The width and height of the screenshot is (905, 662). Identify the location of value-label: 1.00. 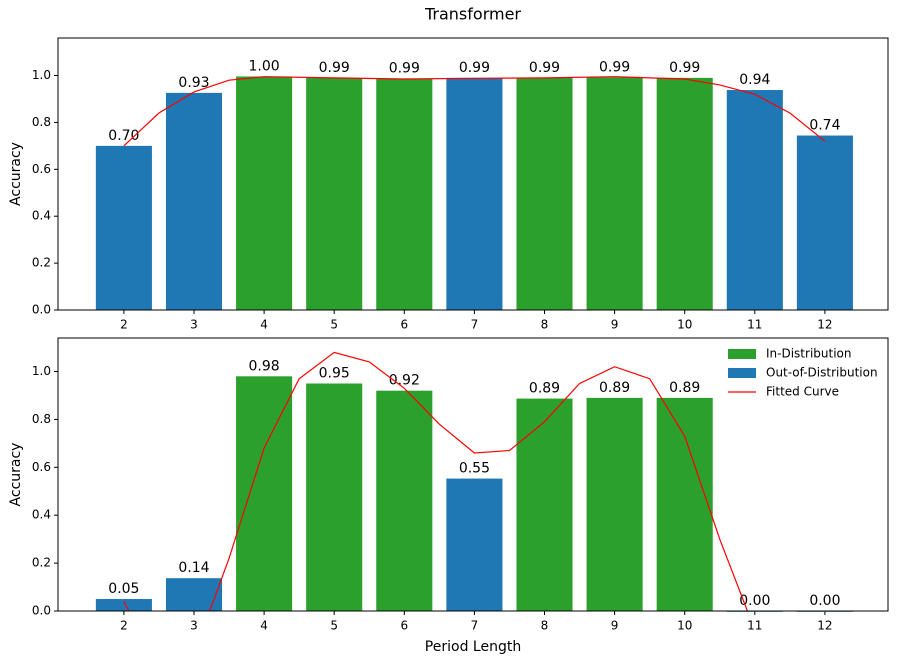
(264, 66).